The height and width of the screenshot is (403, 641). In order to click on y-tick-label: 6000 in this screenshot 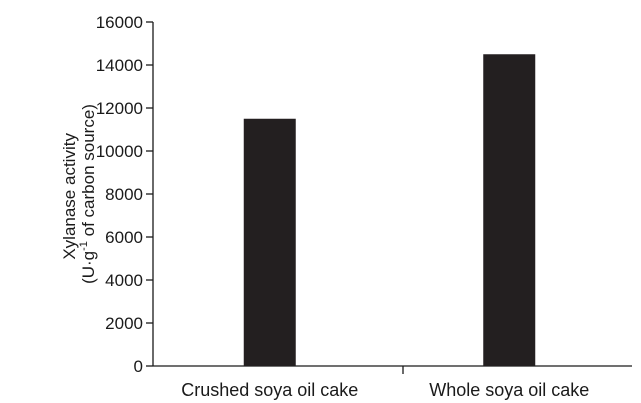, I will do `click(124, 237)`.